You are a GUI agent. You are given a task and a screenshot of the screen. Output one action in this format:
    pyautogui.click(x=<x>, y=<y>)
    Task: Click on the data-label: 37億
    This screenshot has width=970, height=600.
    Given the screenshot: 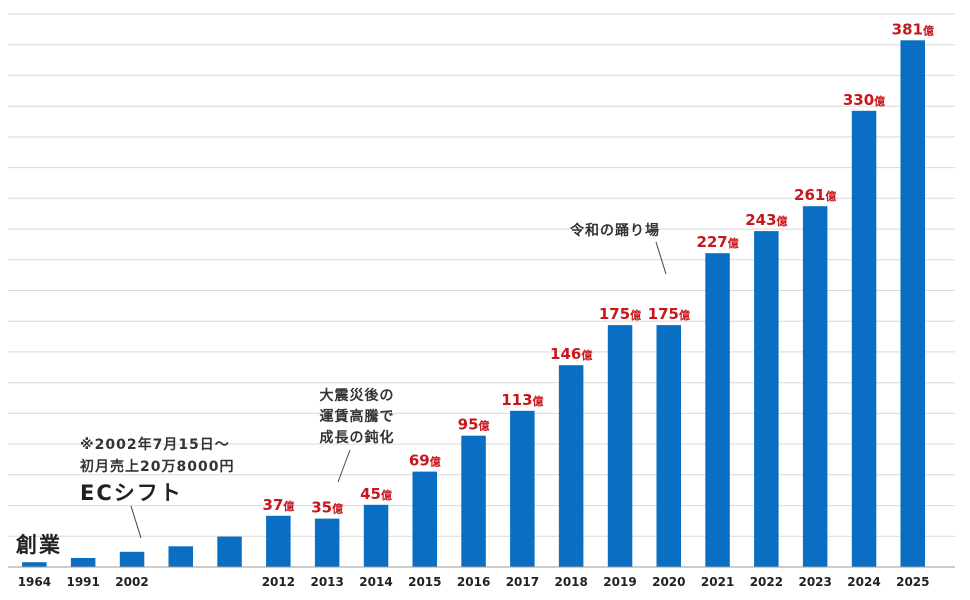 What is the action you would take?
    pyautogui.click(x=278, y=505)
    